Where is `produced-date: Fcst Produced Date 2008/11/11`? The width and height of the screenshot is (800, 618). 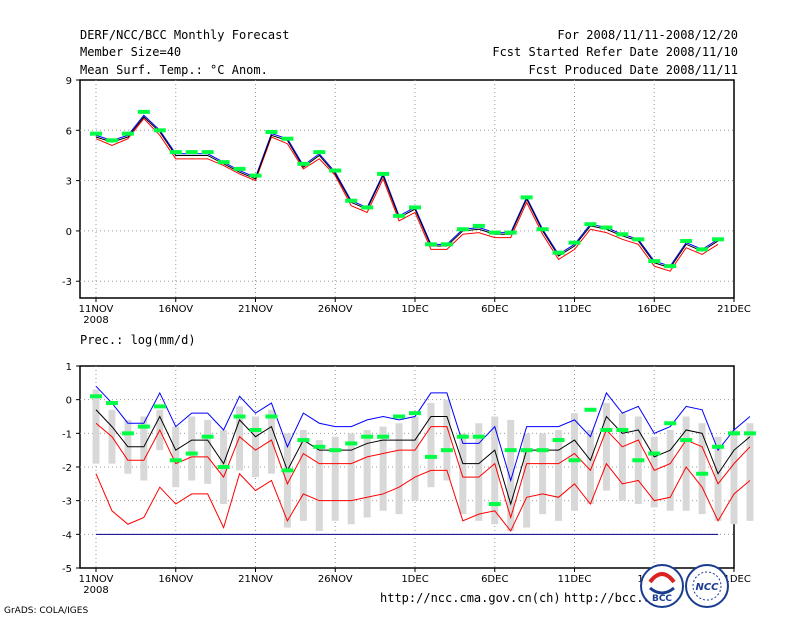 produced-date: Fcst Produced Date 2008/11/11 is located at coordinates (633, 70).